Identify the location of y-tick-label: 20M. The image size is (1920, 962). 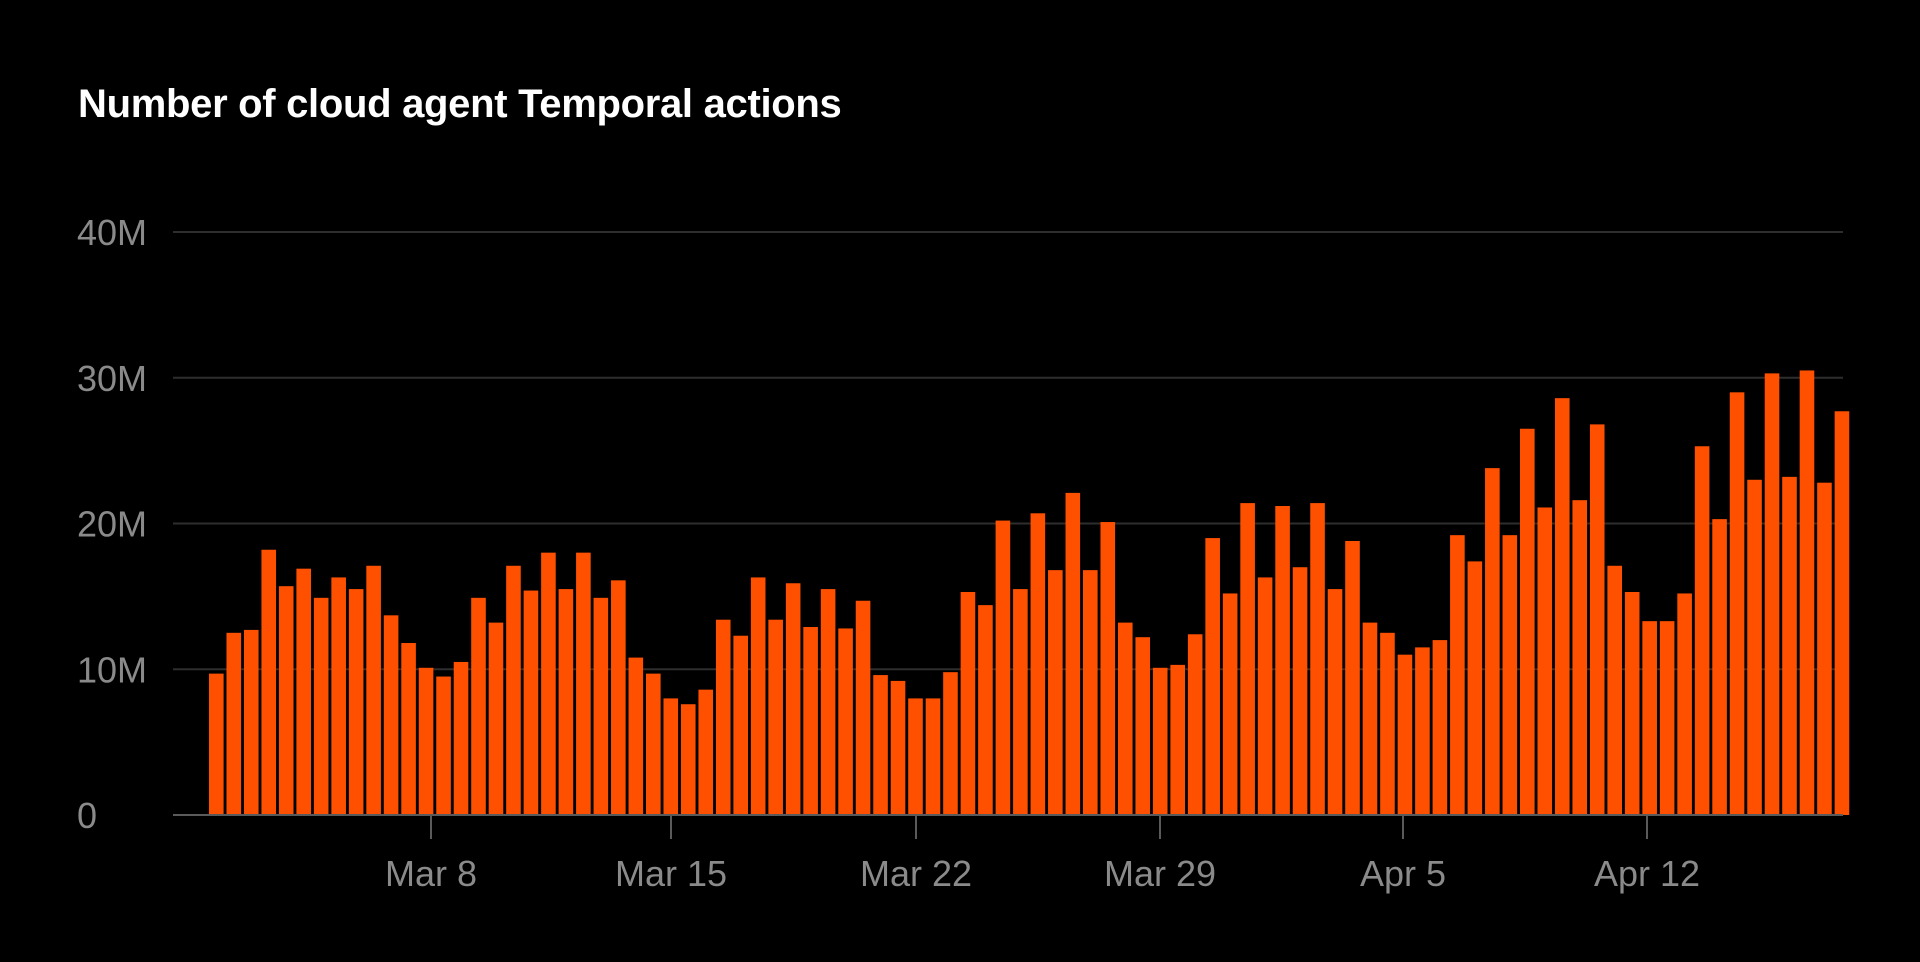
(112, 524).